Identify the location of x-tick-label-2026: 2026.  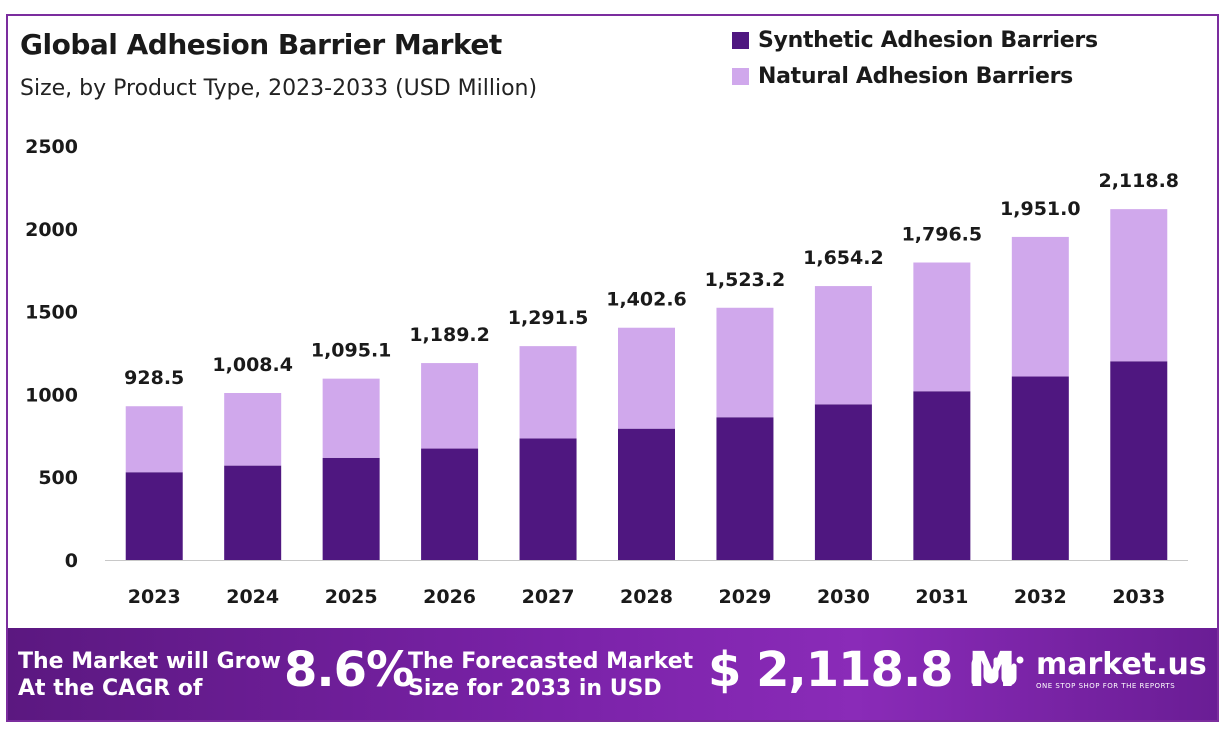
(449, 597).